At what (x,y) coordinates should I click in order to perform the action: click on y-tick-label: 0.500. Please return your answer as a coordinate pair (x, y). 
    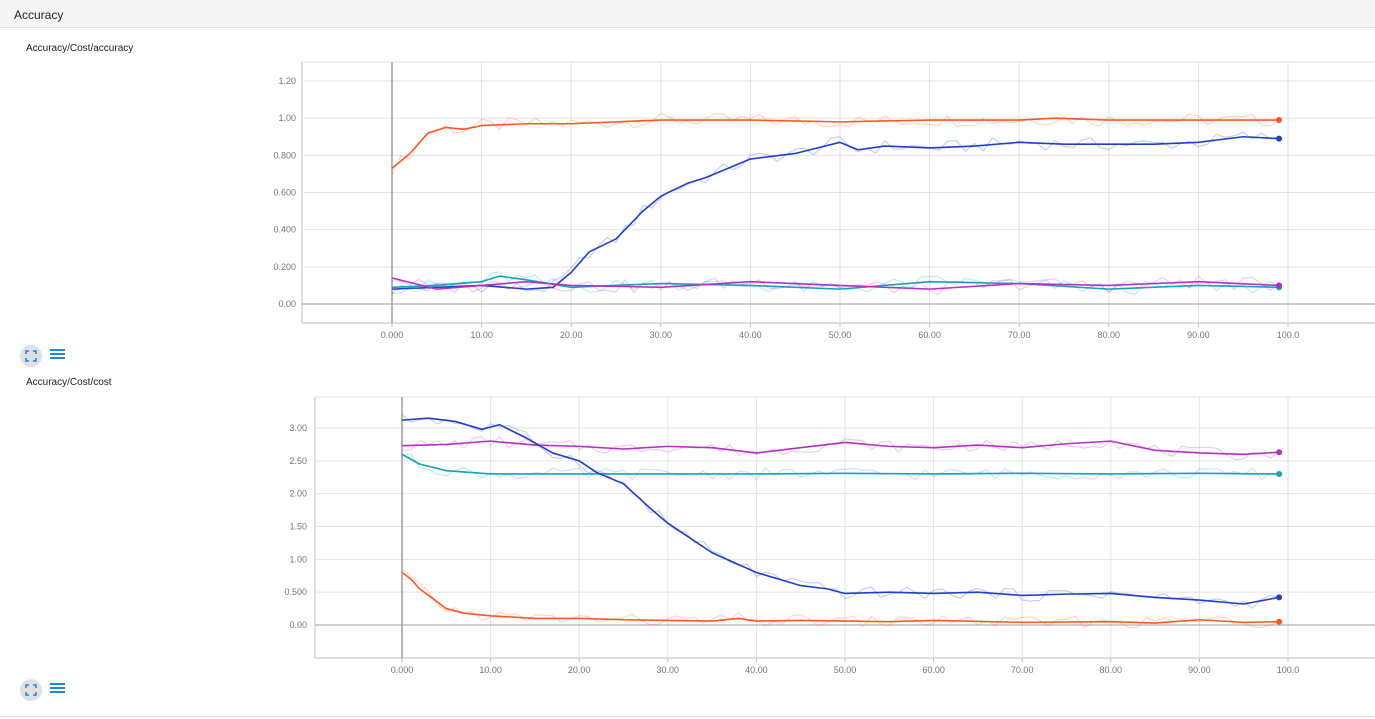
    Looking at the image, I should click on (295, 592).